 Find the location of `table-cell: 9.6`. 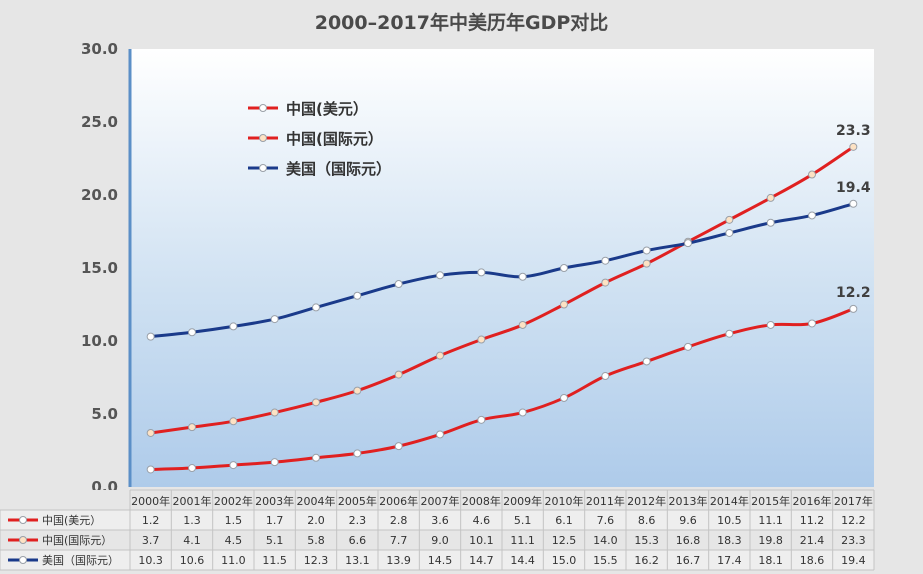

table-cell: 9.6 is located at coordinates (688, 520).